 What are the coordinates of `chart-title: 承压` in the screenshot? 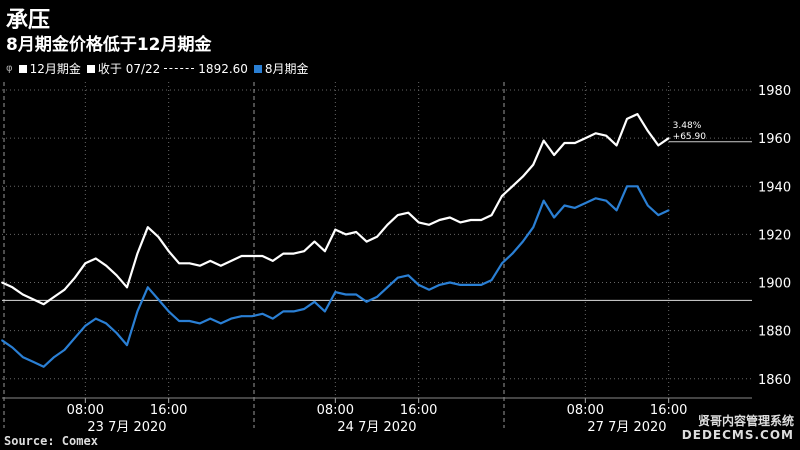 It's located at (28, 20).